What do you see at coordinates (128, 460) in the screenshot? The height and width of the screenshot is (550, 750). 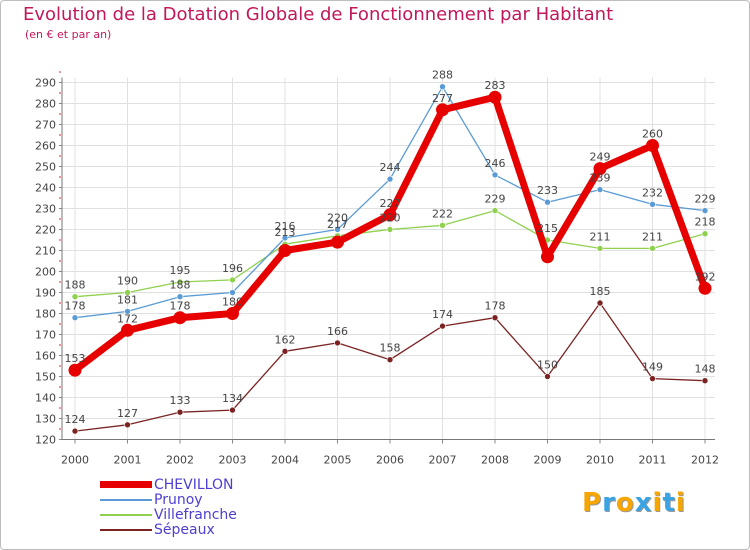 I see `x-tick-label: 2001` at bounding box center [128, 460].